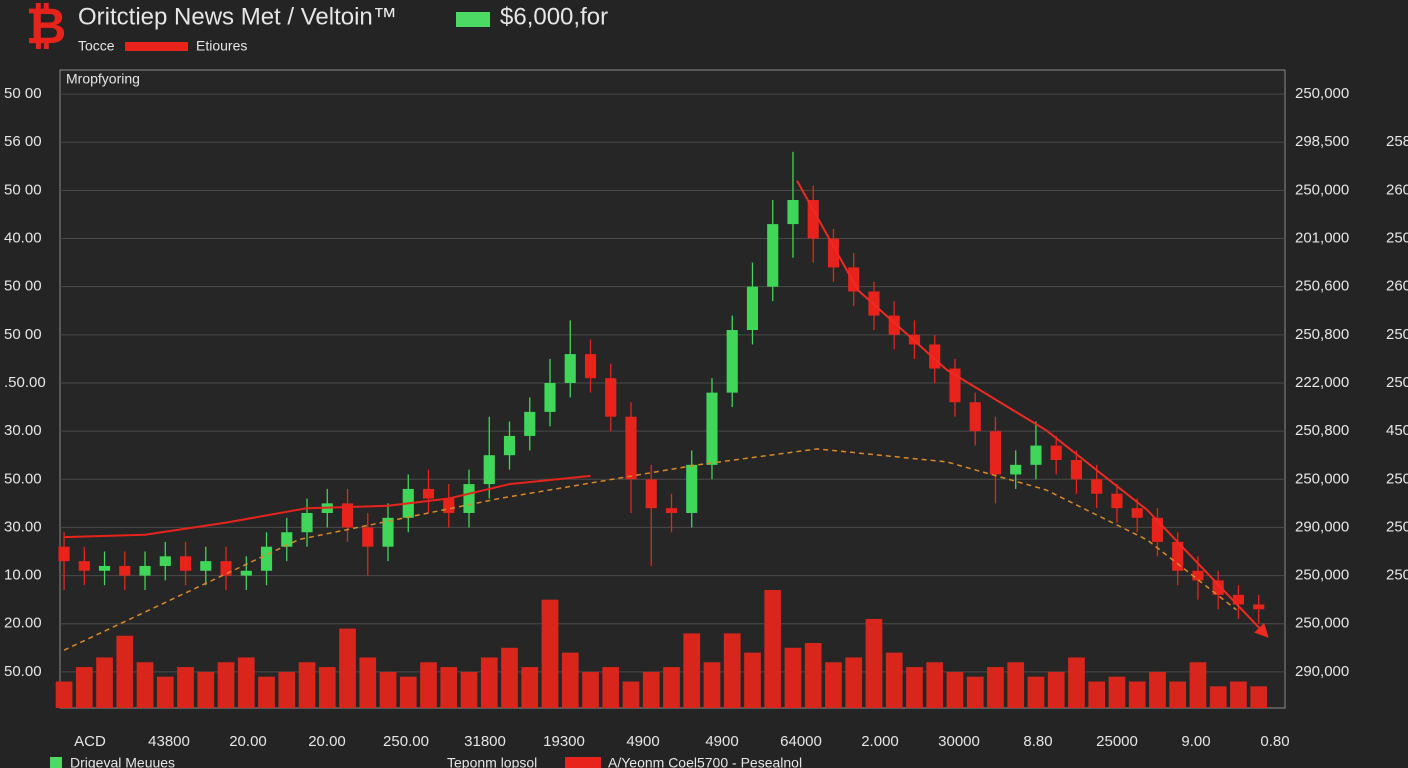 This screenshot has width=1408, height=768. What do you see at coordinates (23, 526) in the screenshot?
I see `y-tick-label: 30.00` at bounding box center [23, 526].